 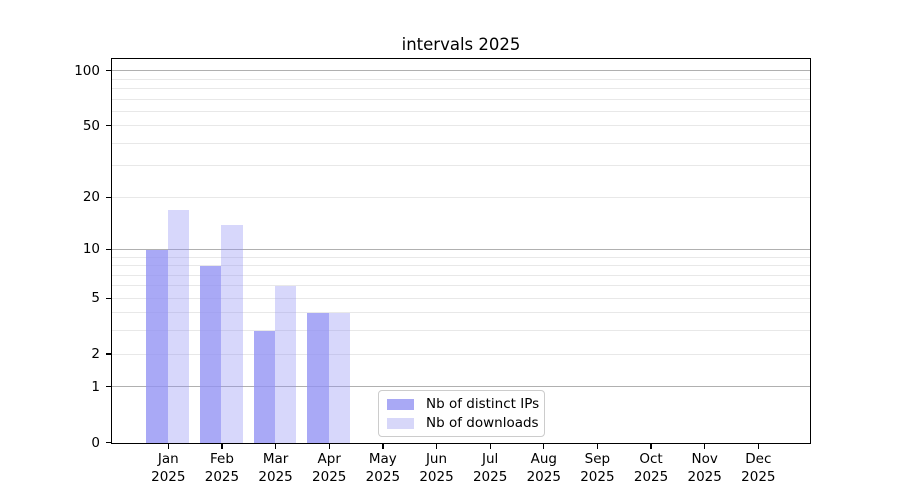 I want to click on x-tick-jan, so click(x=168, y=446).